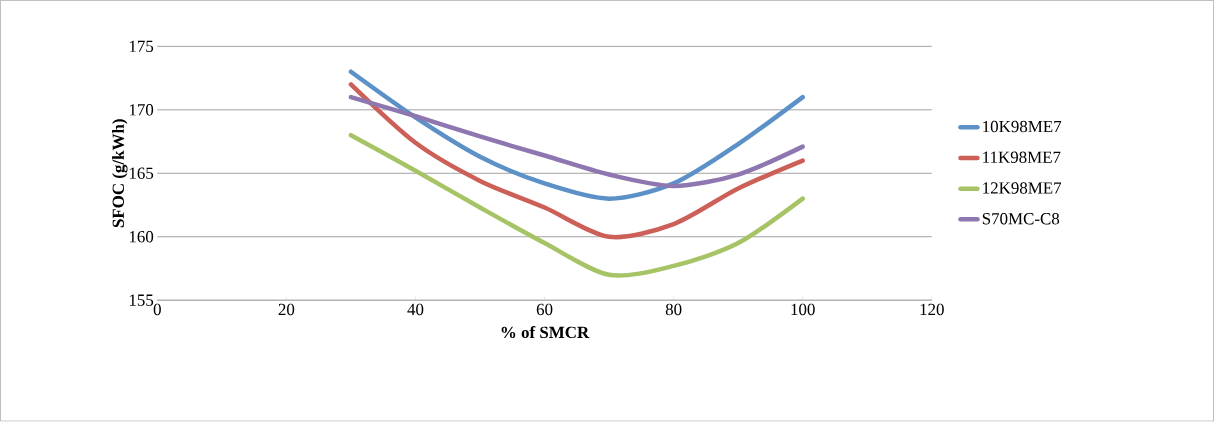  I want to click on x-tick-label: 0, so click(157, 309).